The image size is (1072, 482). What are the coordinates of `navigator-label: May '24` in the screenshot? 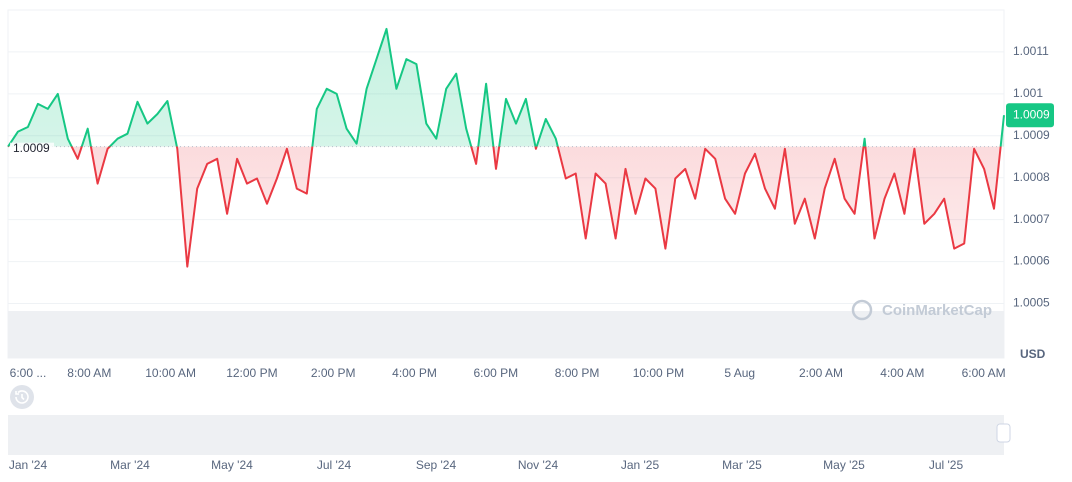 It's located at (232, 465).